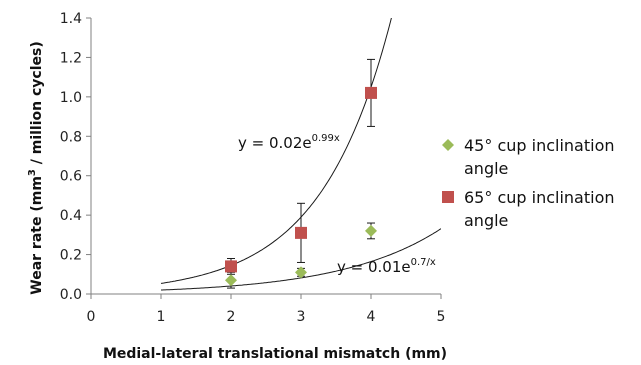 Image resolution: width=641 pixels, height=365 pixels. What do you see at coordinates (71, 58) in the screenshot?
I see `y-tick-label: 1.2` at bounding box center [71, 58].